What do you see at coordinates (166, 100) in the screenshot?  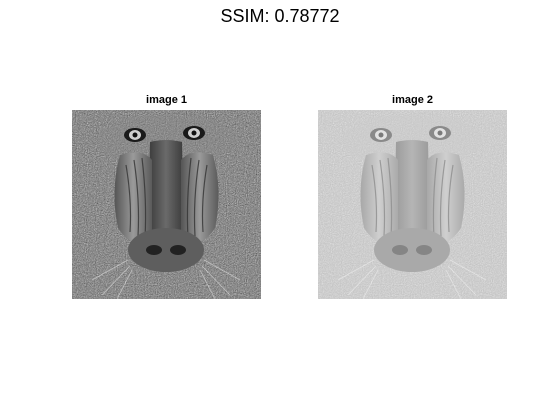 I see `panel-1-title: image 1` at bounding box center [166, 100].